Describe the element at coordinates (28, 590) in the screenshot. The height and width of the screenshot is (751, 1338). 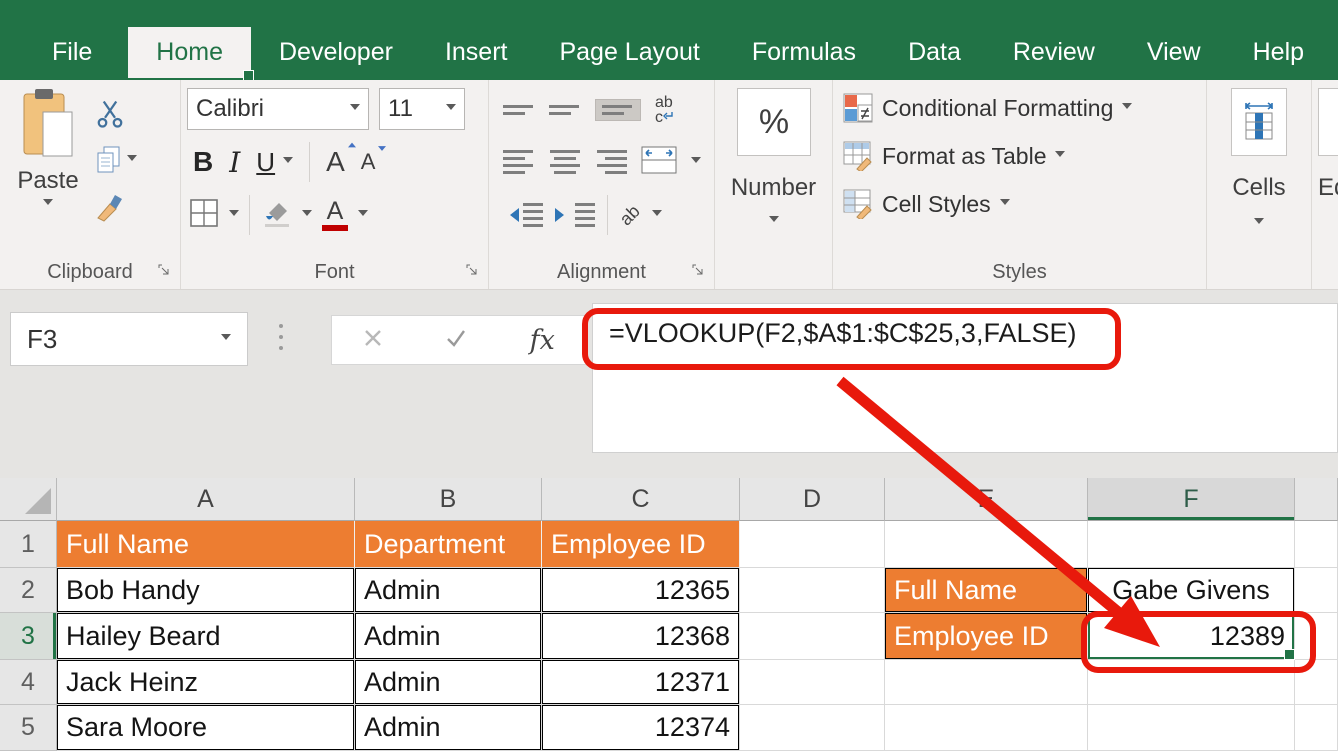
I see `row-header-2: 2` at that location.